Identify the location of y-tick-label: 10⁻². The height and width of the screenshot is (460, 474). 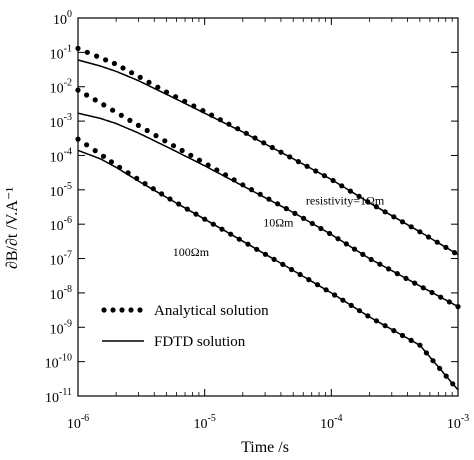
(61, 87).